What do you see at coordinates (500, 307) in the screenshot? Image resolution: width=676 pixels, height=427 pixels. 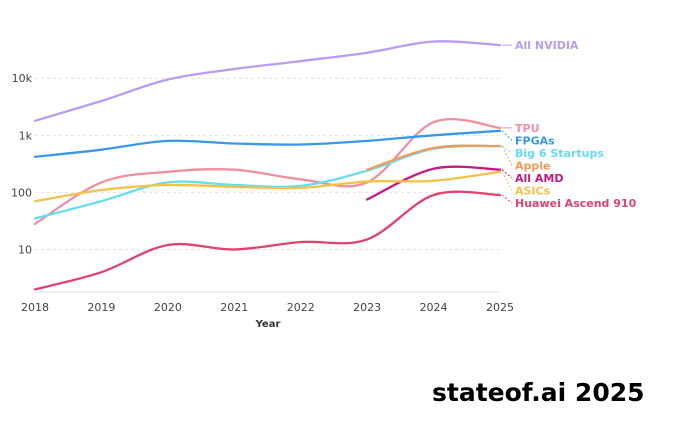 I see `x-tick-label: 2025` at bounding box center [500, 307].